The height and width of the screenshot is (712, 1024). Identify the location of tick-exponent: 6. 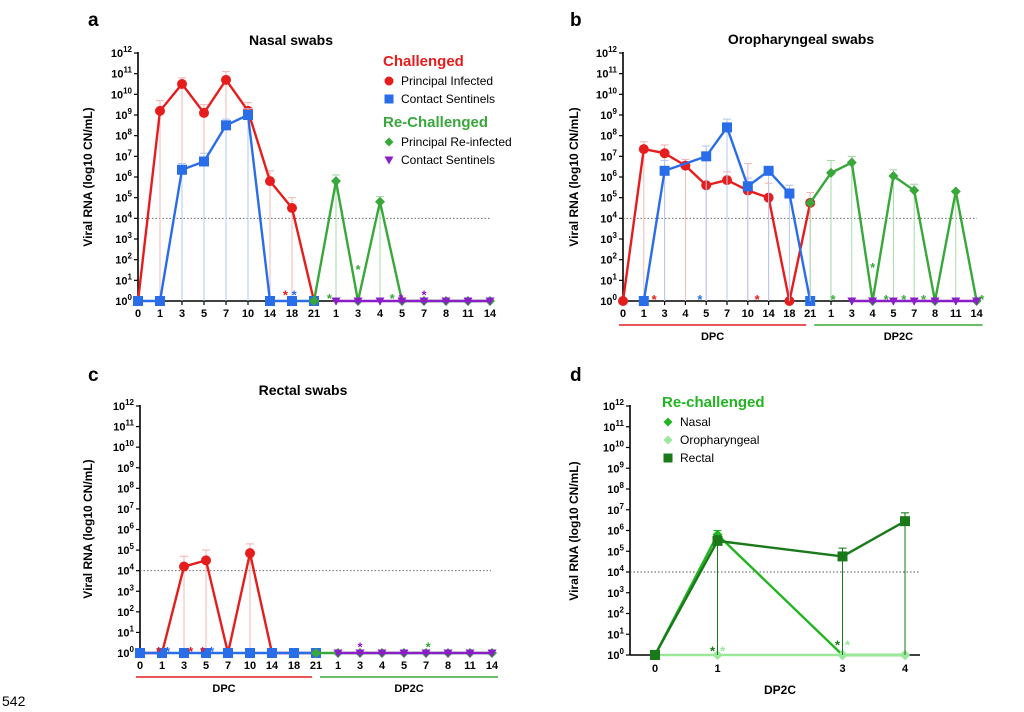
(622, 527).